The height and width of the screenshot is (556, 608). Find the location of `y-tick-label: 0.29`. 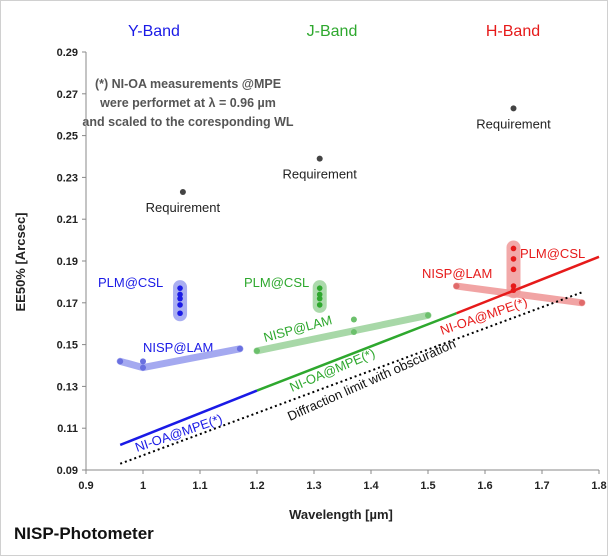

y-tick-label: 0.29 is located at coordinates (67, 53).